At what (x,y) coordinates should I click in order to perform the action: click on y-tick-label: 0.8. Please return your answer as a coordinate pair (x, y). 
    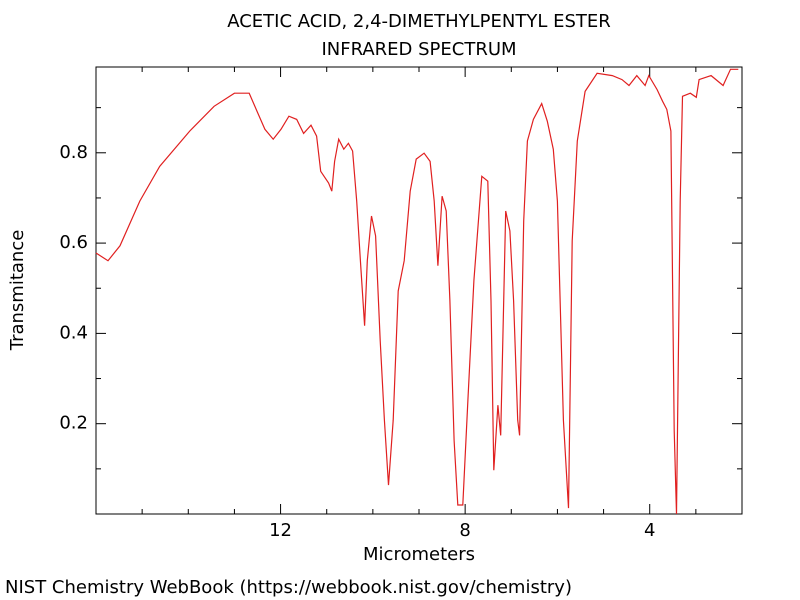
    Looking at the image, I should click on (73, 152).